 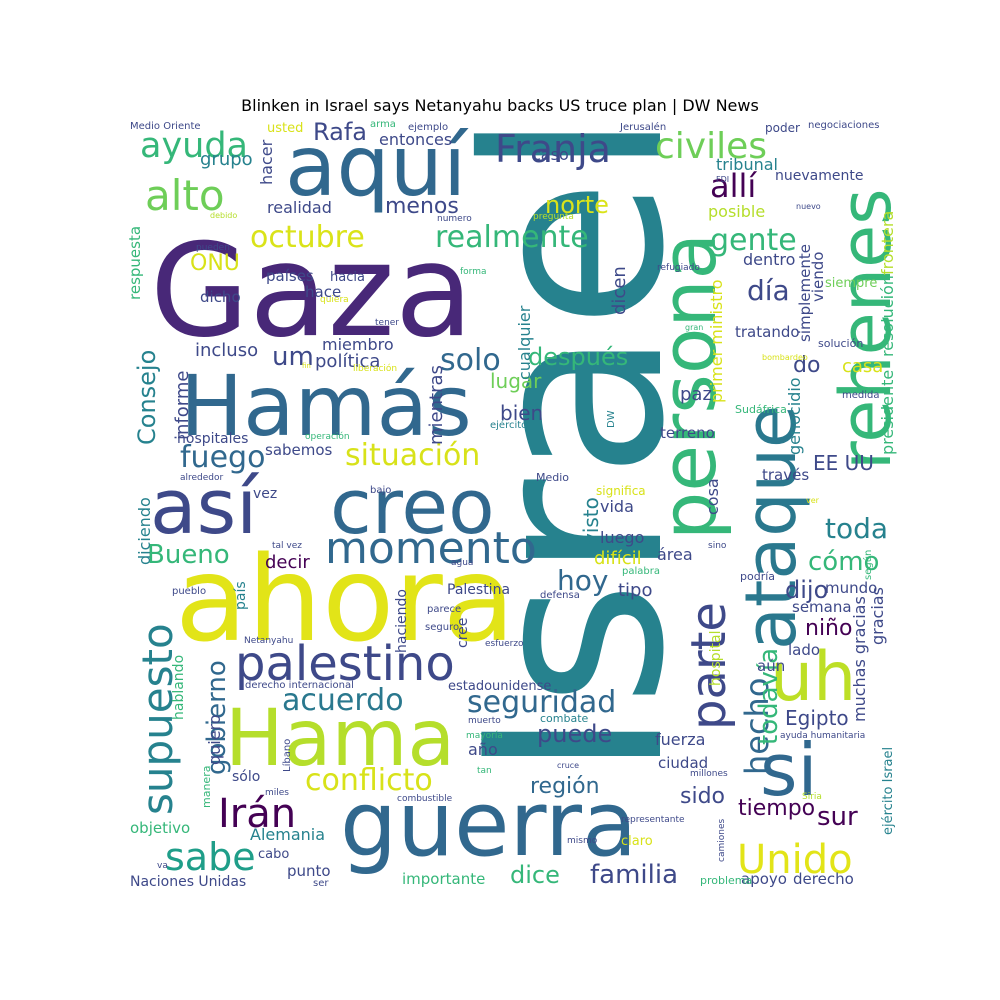 What do you see at coordinates (516, 381) in the screenshot?
I see `cloud-word: lugar` at bounding box center [516, 381].